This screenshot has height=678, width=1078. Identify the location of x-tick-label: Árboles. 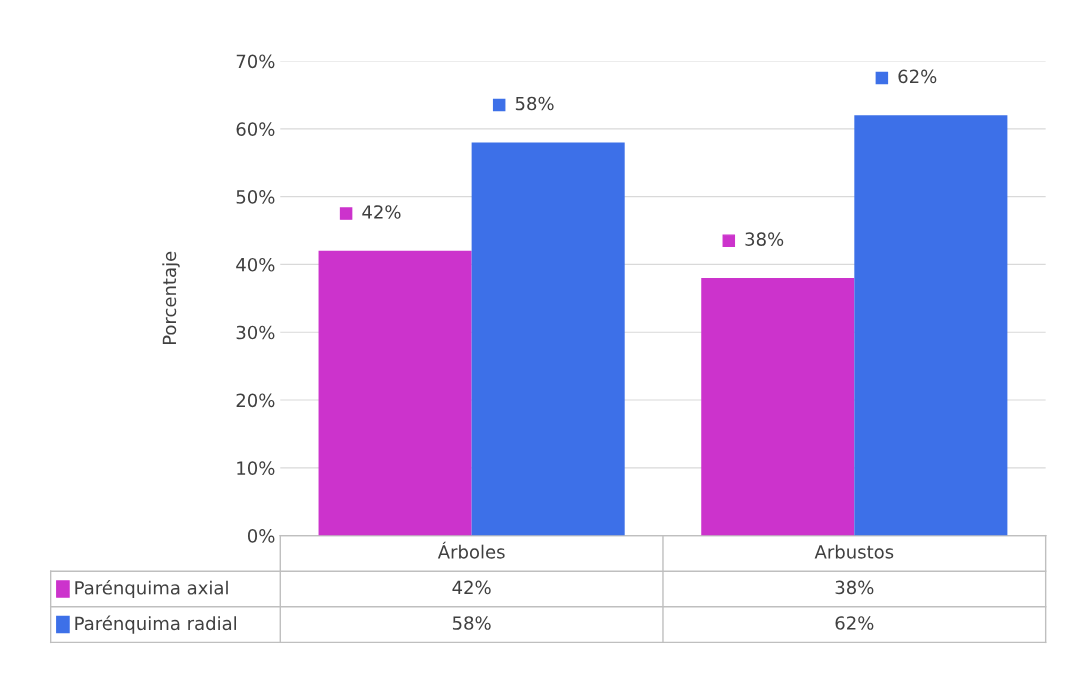
(471, 550).